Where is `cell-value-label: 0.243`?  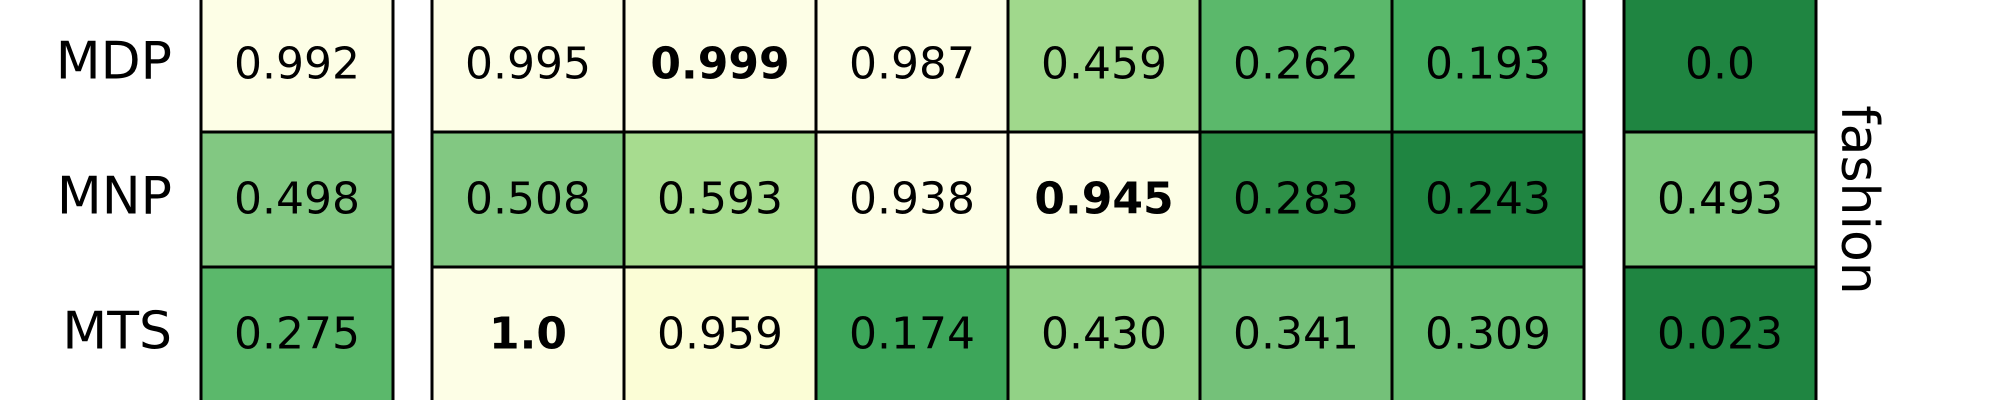
cell-value-label: 0.243 is located at coordinates (1488, 199).